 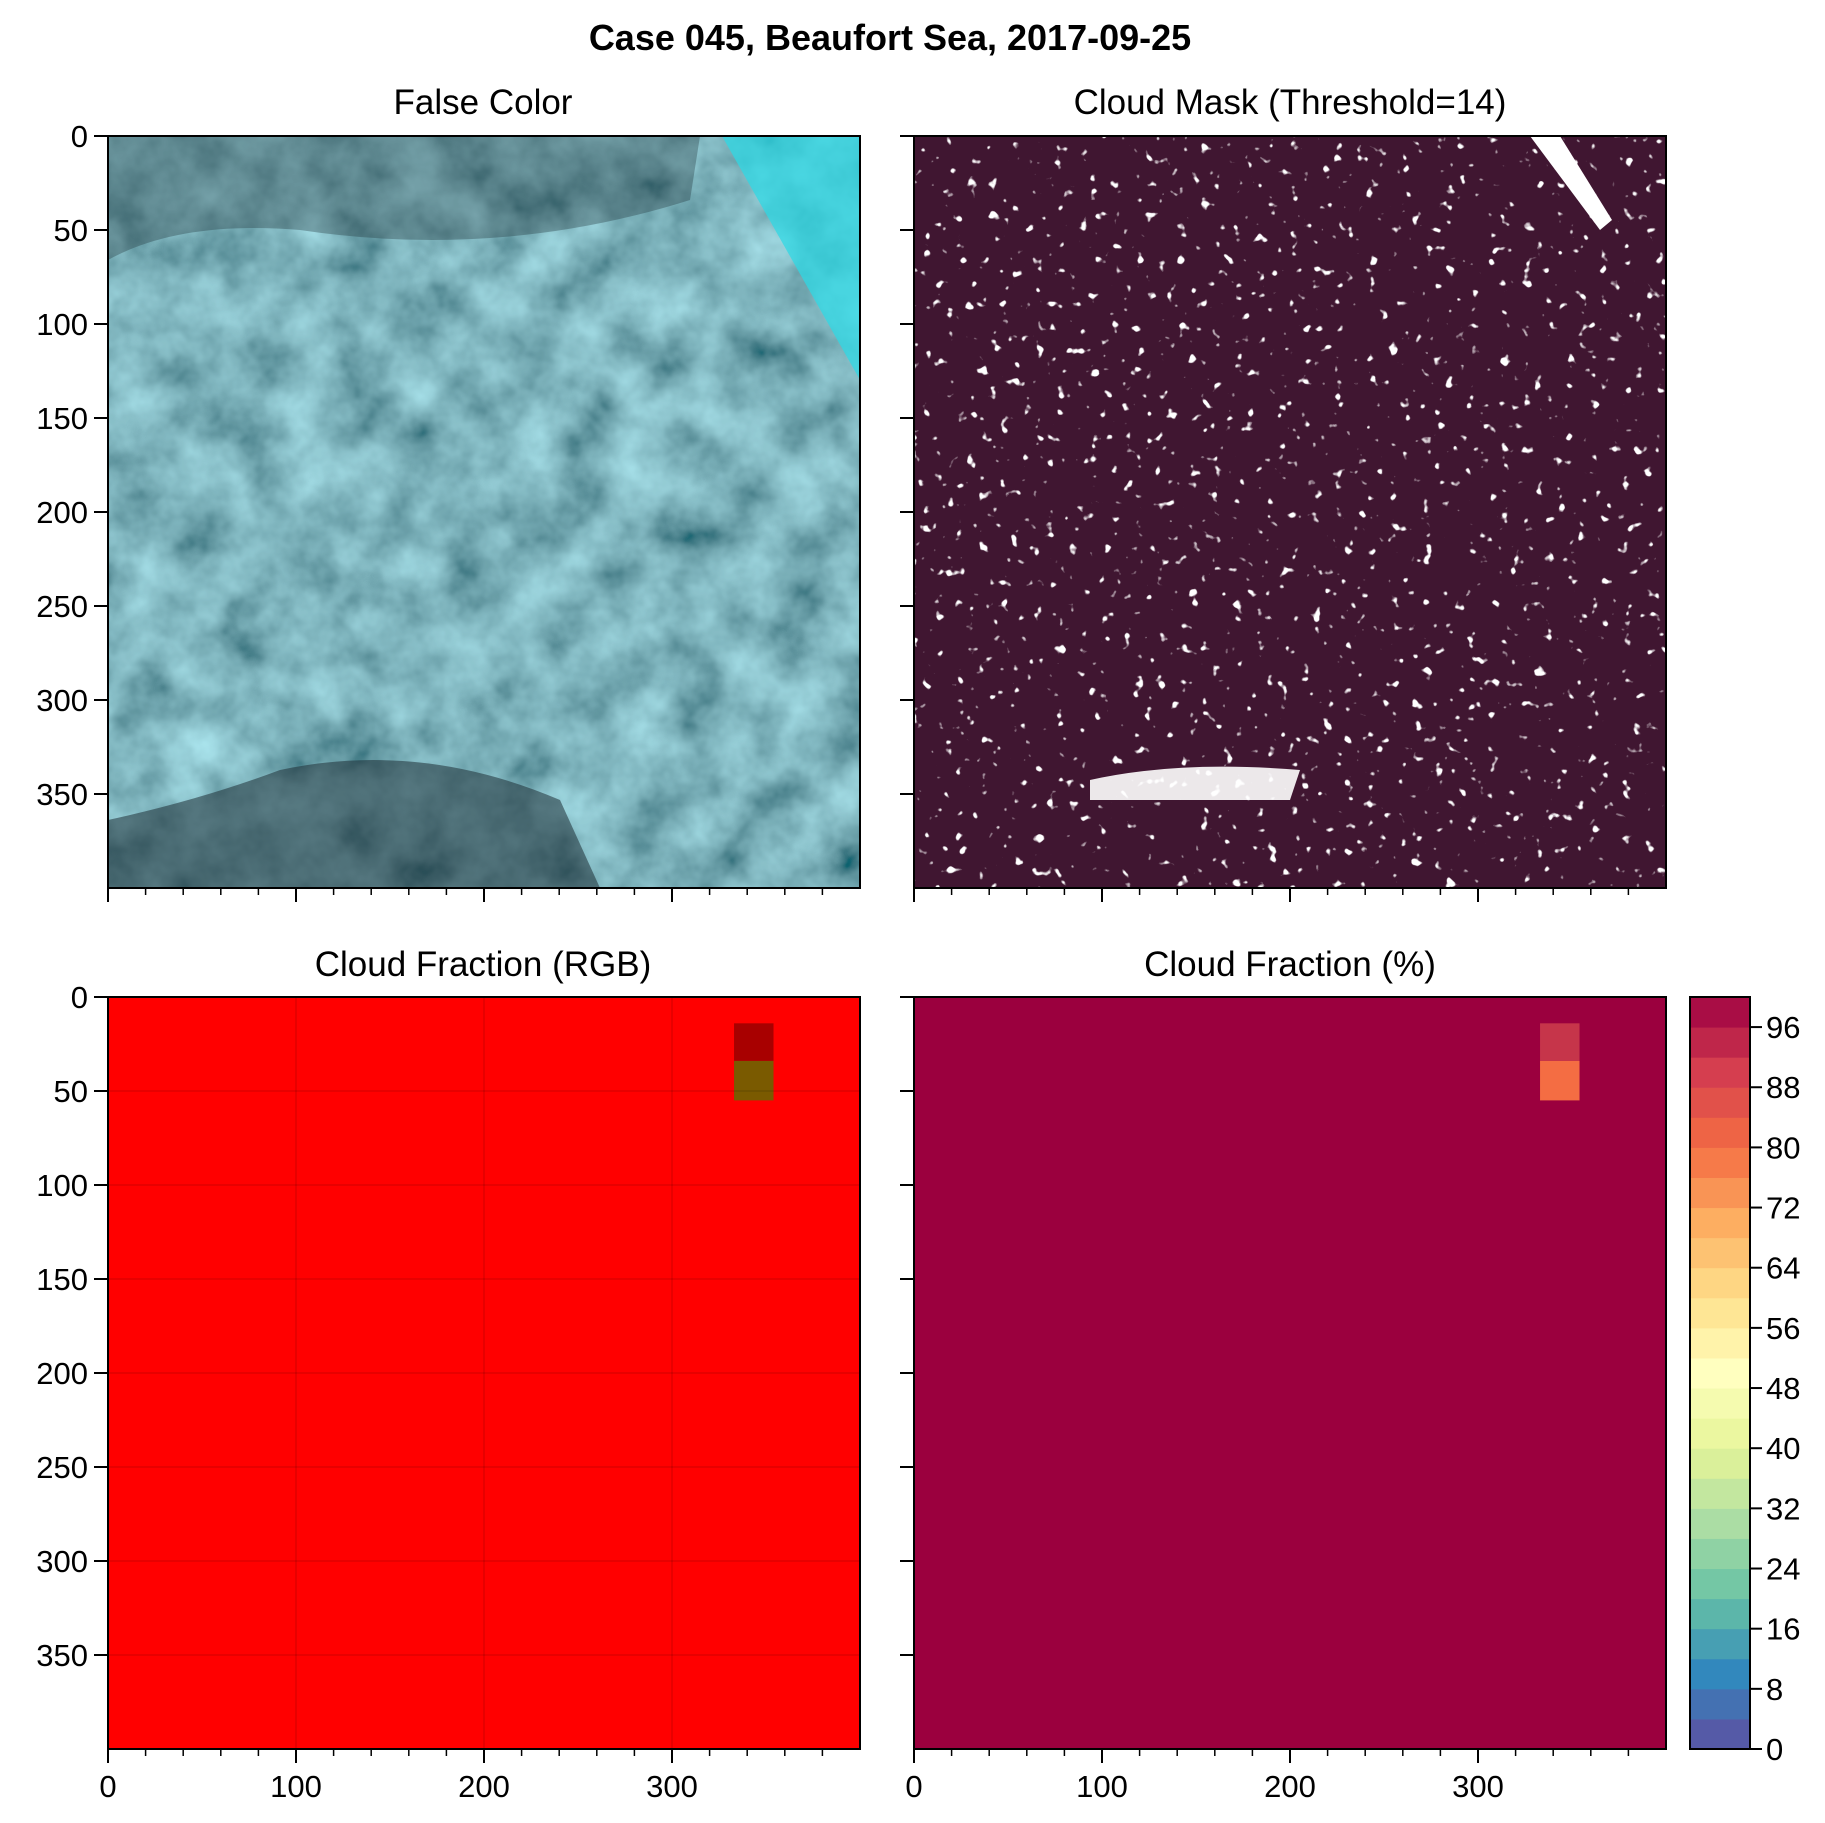 What do you see at coordinates (1290, 964) in the screenshot?
I see `panel-title-cloud-fraction-percent: Cloud Fraction (%)` at bounding box center [1290, 964].